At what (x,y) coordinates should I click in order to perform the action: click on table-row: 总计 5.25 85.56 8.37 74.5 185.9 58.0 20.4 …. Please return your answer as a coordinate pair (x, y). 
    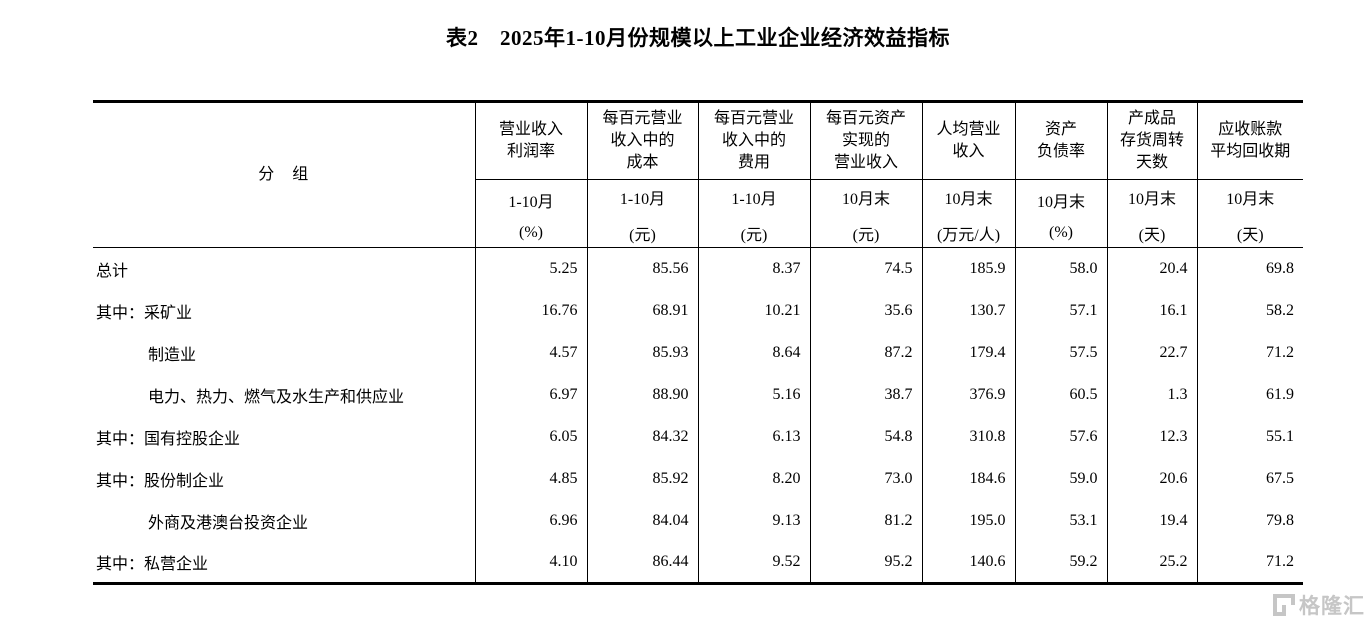
    Looking at the image, I should click on (698, 268).